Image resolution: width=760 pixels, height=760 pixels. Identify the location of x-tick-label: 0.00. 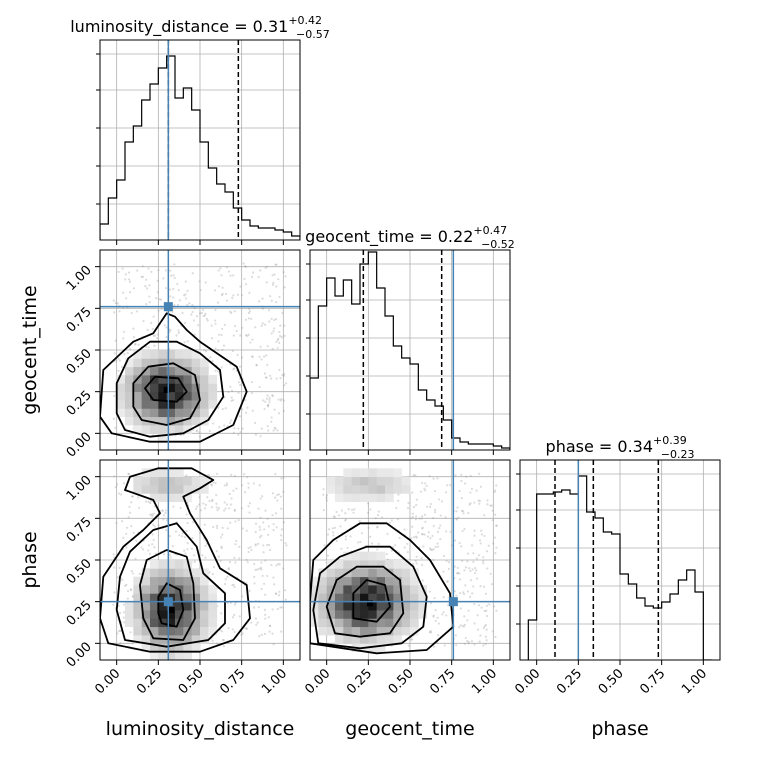
(107, 681).